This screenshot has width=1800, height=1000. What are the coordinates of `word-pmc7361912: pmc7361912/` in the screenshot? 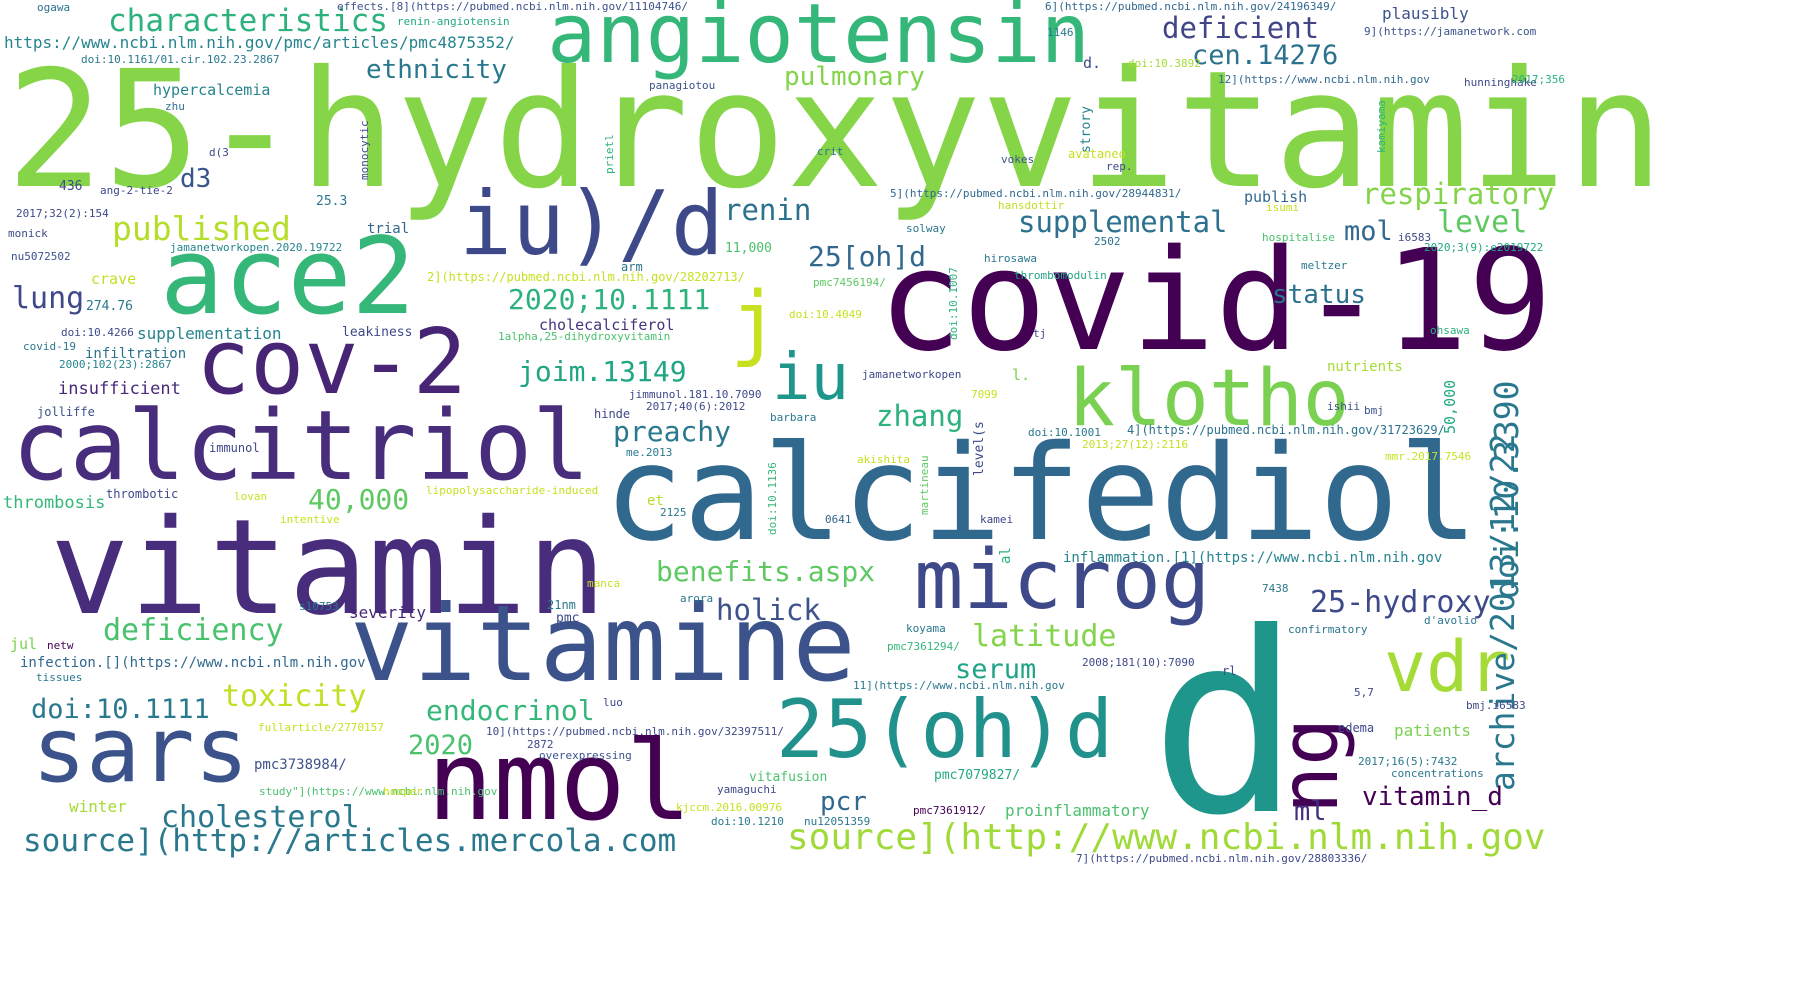 It's located at (949, 810).